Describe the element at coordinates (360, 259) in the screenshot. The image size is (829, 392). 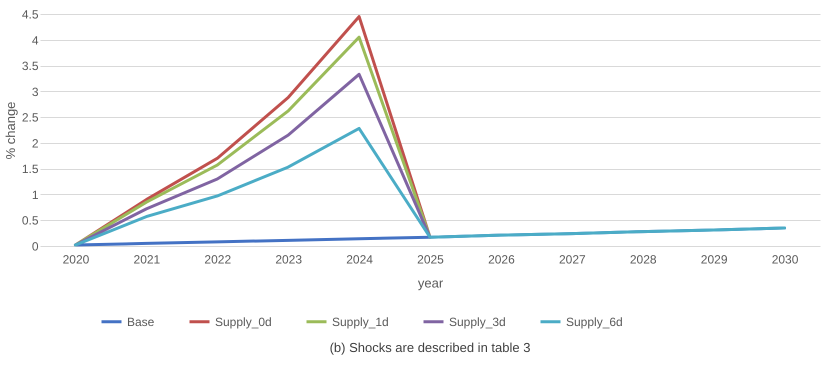
I see `x-tick-label: 2024` at that location.